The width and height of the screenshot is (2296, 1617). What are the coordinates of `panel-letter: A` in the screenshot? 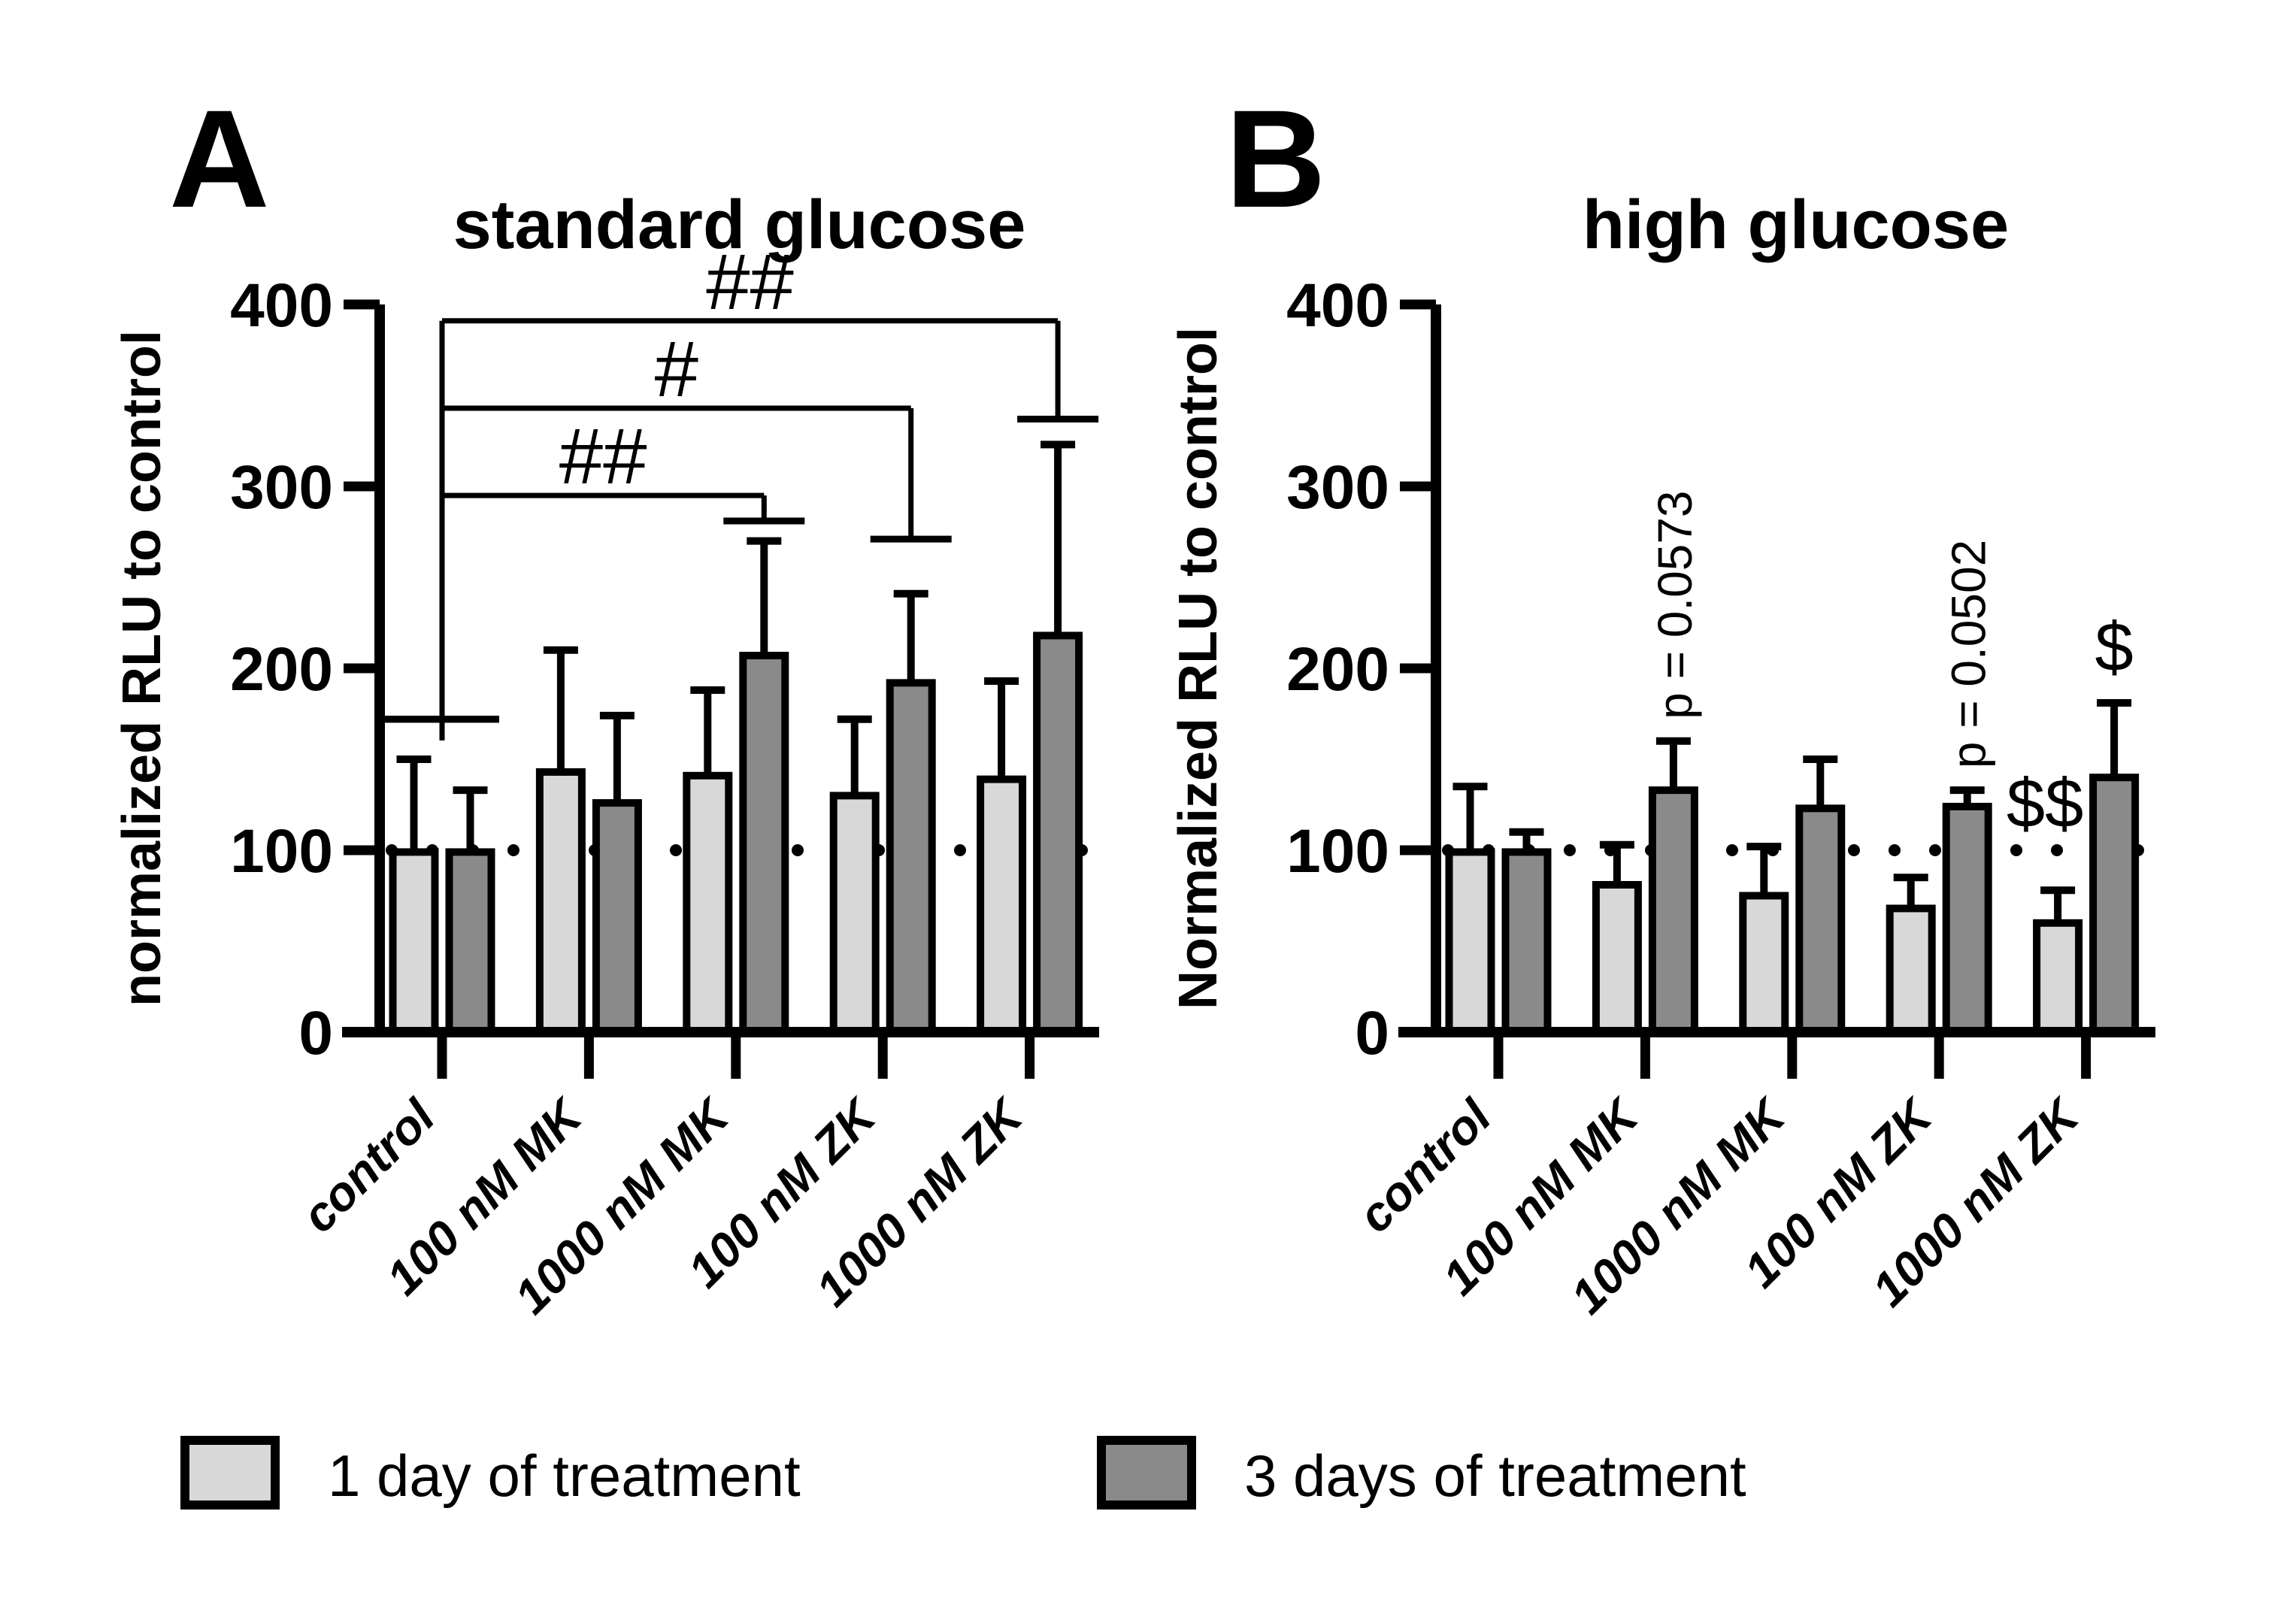 It's located at (219, 159).